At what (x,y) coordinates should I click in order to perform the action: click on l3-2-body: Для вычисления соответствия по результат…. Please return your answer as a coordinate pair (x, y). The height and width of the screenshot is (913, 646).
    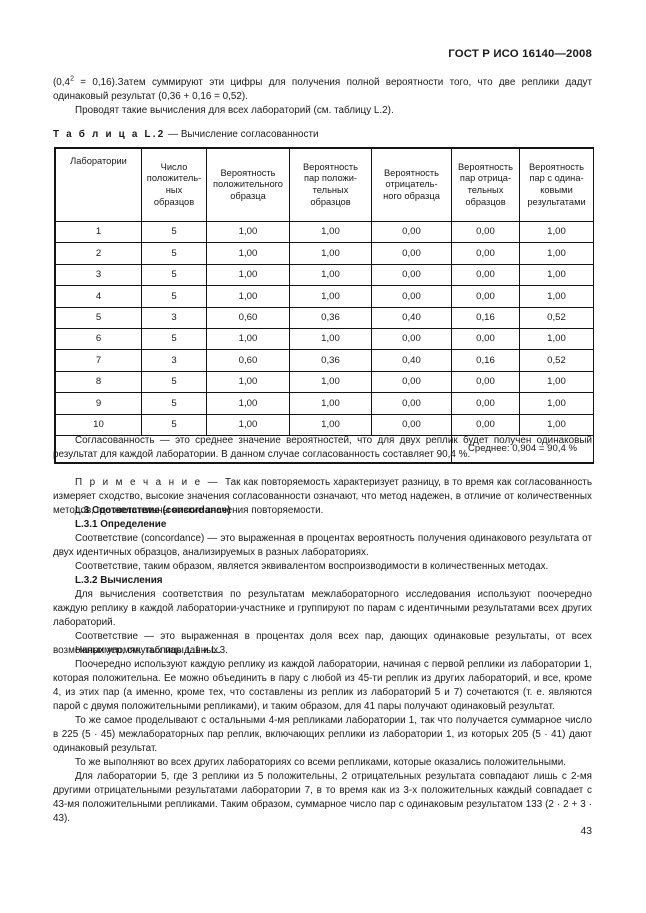
    Looking at the image, I should click on (322, 623).